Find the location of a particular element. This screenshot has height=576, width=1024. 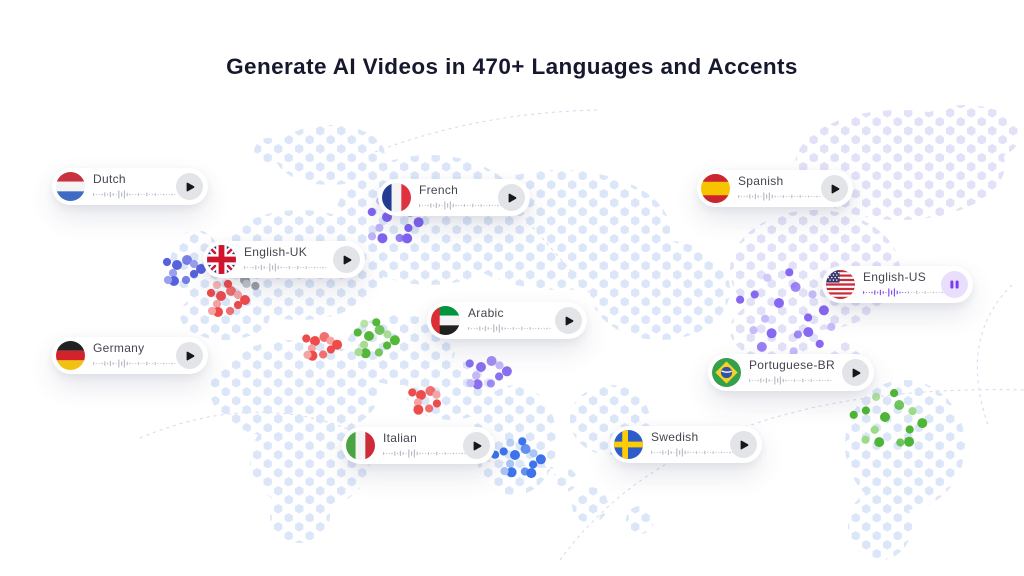

play-button-arabic is located at coordinates (568, 320).